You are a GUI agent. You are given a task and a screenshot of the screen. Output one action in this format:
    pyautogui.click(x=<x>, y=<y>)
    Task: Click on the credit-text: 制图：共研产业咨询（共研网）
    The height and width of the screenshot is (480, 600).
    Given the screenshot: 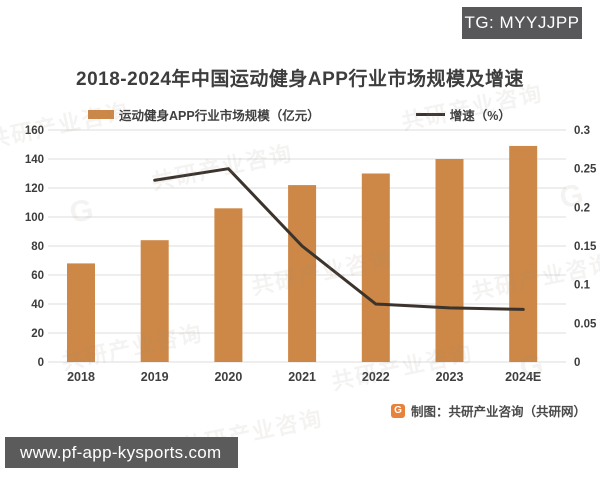 What is the action you would take?
    pyautogui.click(x=498, y=412)
    